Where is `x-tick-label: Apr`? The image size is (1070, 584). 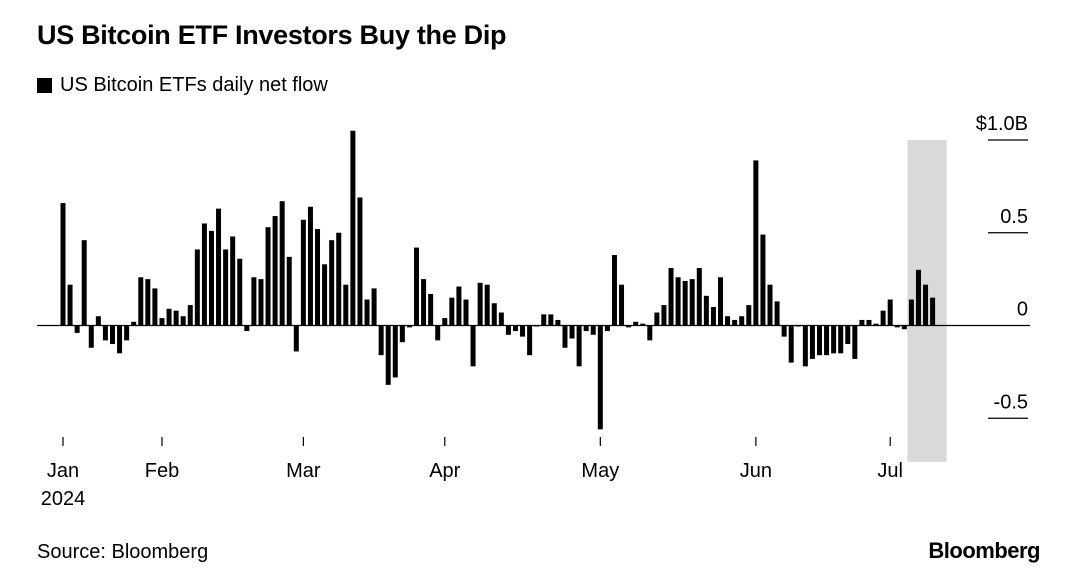 x-tick-label: Apr is located at coordinates (444, 471).